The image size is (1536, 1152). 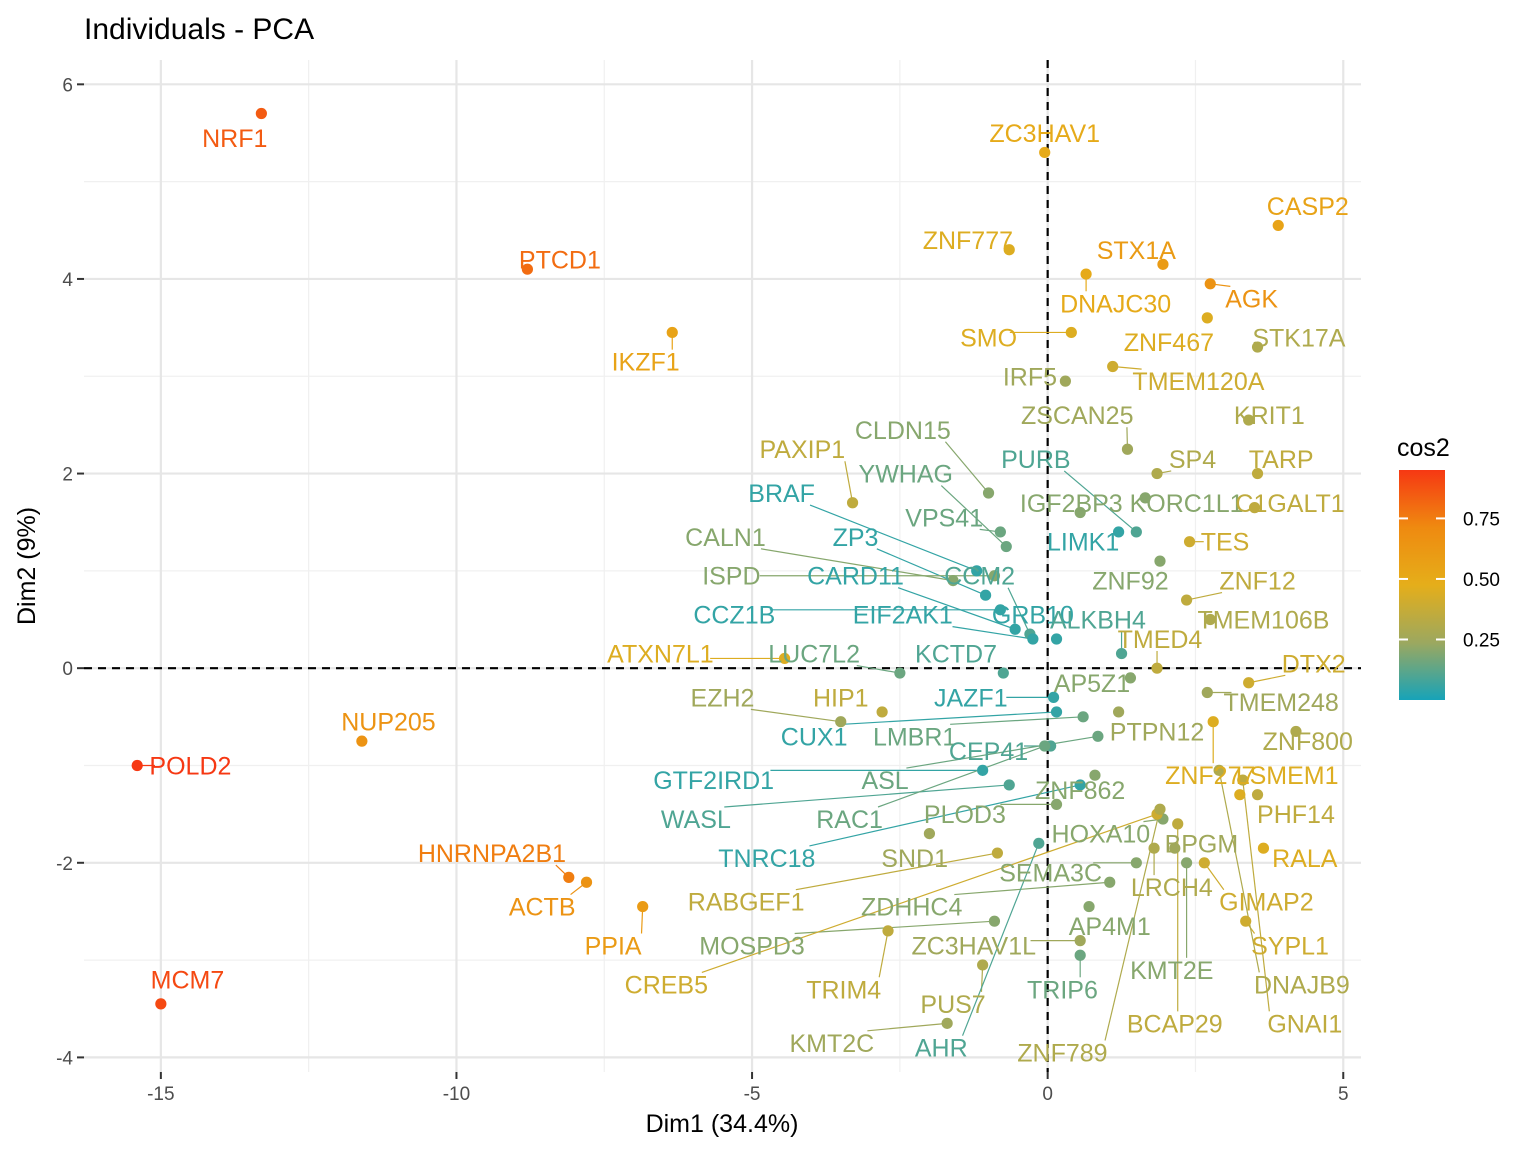 What do you see at coordinates (988, 752) in the screenshot?
I see `label-cep41: CEP41` at bounding box center [988, 752].